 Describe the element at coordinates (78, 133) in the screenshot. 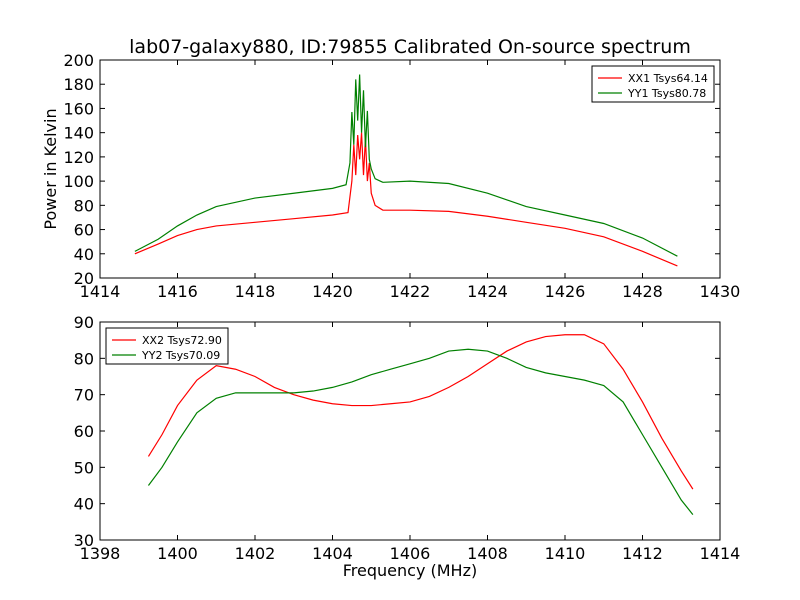

I see `y-tick-label: 140` at that location.